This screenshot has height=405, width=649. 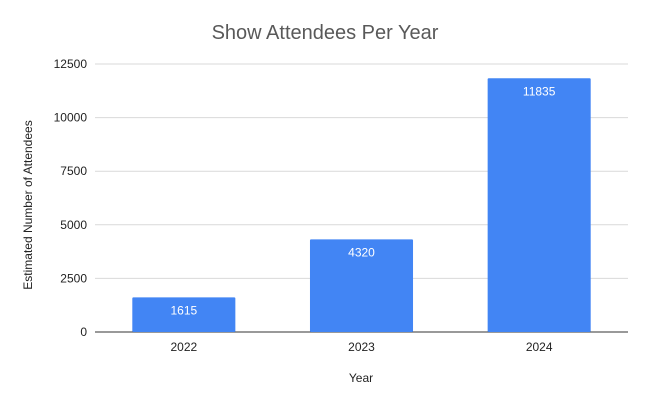 What do you see at coordinates (73, 225) in the screenshot?
I see `y-tick-label: 5000` at bounding box center [73, 225].